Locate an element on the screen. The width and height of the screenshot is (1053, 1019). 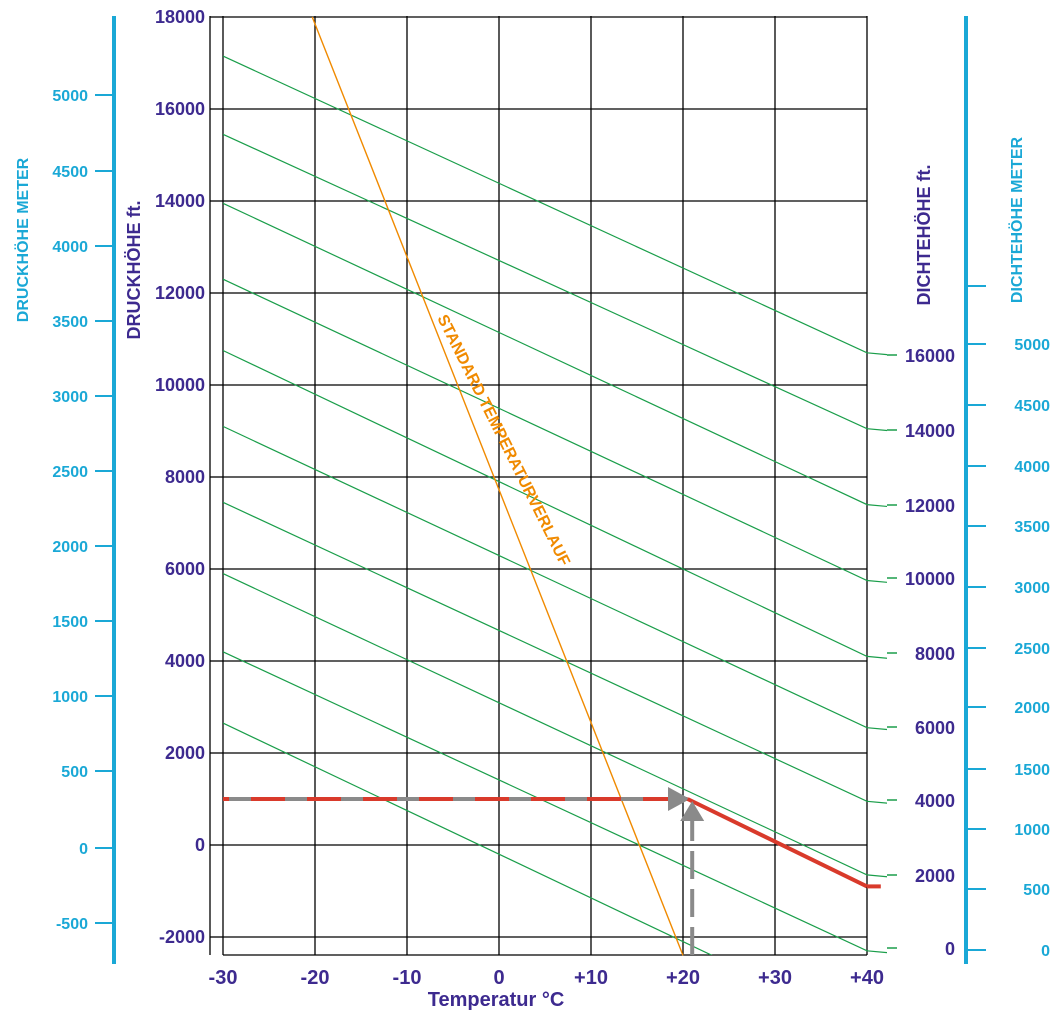
example-arrow-up is located at coordinates (692, 811).